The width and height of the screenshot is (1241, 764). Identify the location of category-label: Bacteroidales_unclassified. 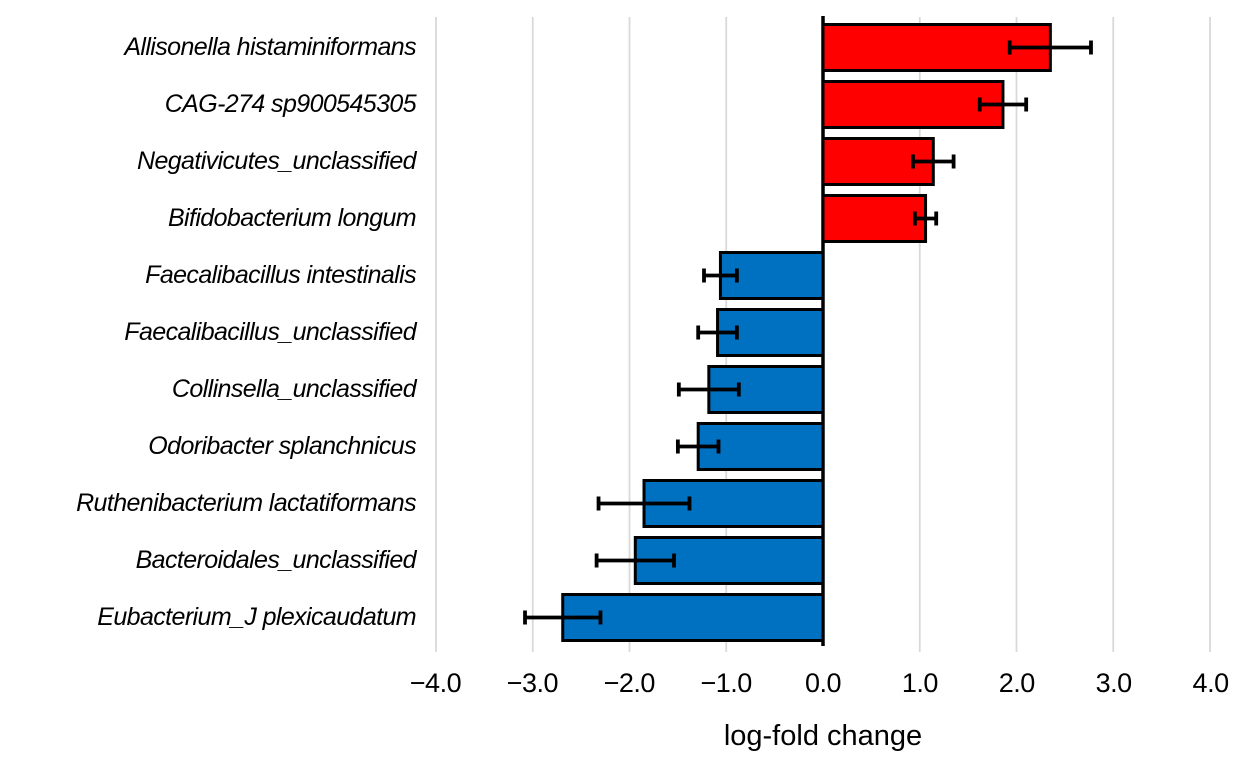
(276, 560).